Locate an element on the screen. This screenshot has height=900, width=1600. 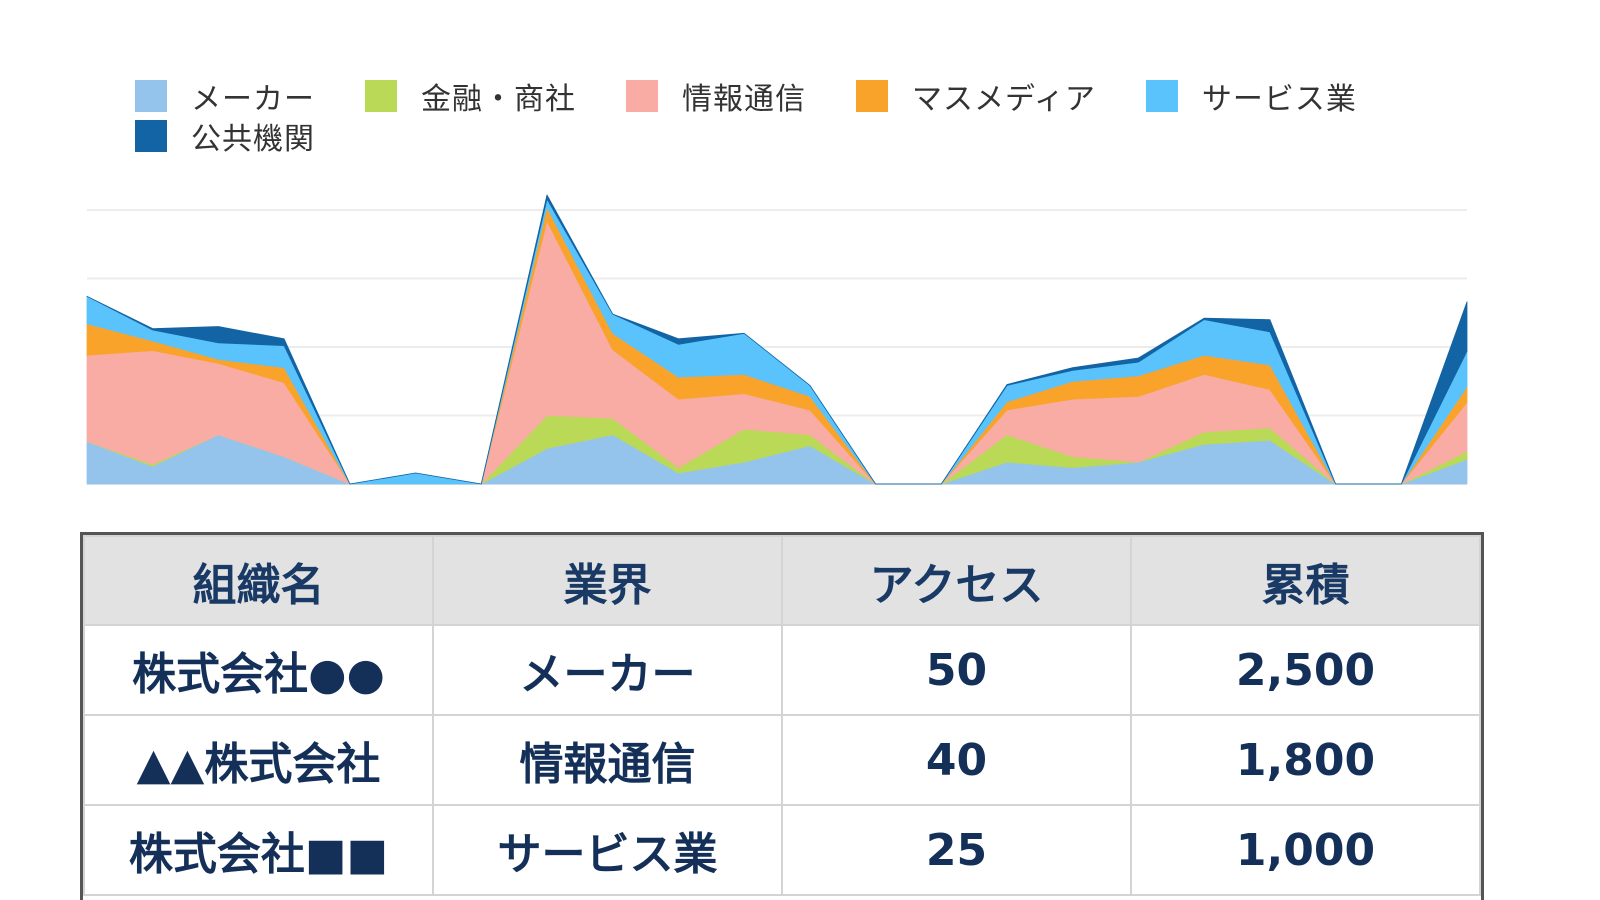
legend-swatch-service is located at coordinates (1161, 96).